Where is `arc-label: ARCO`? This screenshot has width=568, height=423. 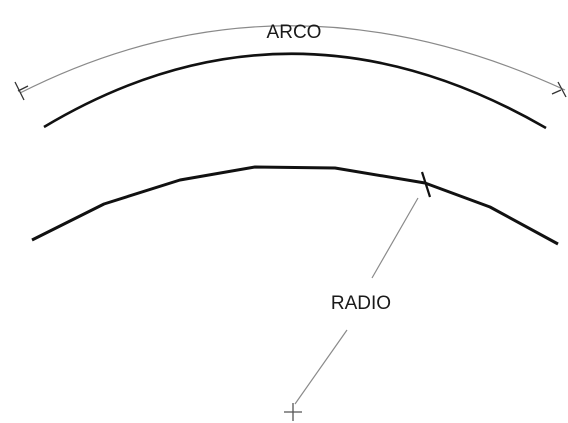 arc-label: ARCO is located at coordinates (294, 32).